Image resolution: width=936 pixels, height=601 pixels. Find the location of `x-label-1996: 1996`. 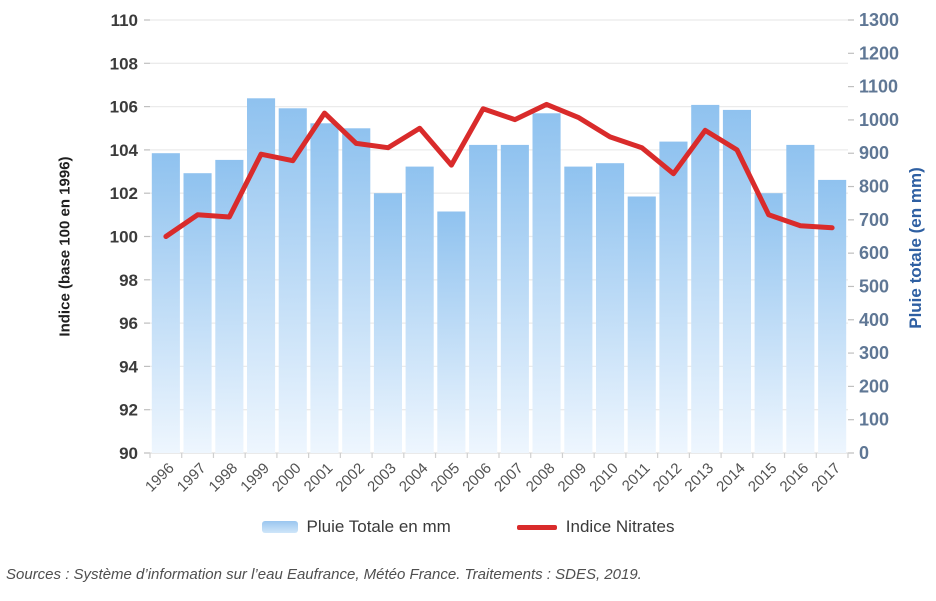

x-label-1996: 1996 is located at coordinates (160, 478).